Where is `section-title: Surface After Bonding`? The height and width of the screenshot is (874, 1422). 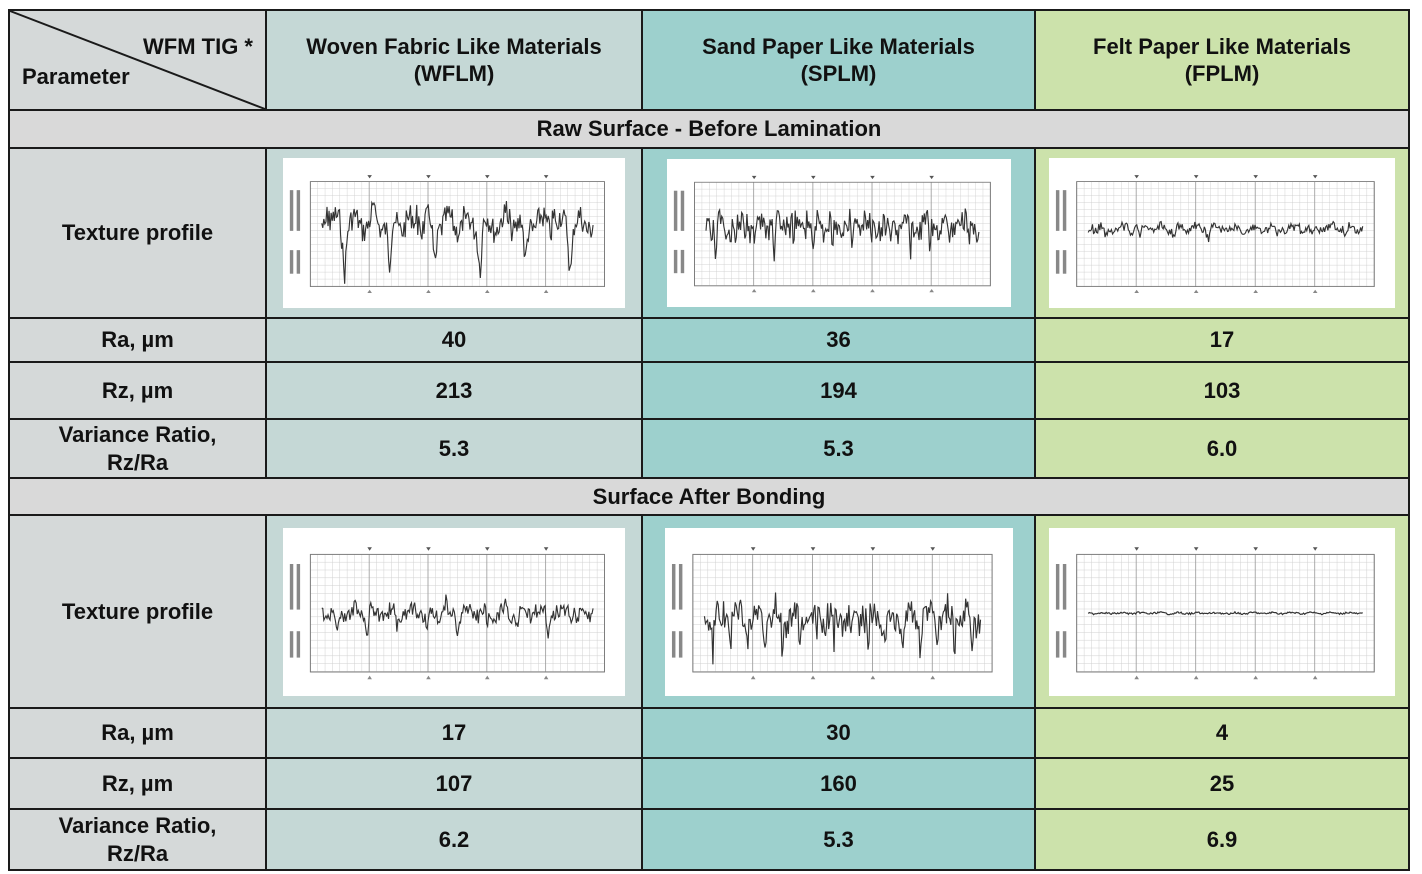
section-title: Surface After Bonding is located at coordinates (709, 496).